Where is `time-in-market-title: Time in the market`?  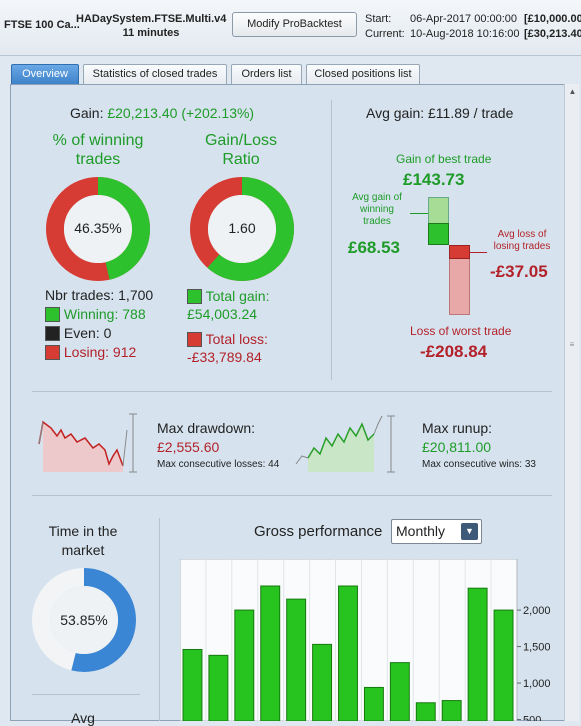 time-in-market-title: Time in the market is located at coordinates (83, 540).